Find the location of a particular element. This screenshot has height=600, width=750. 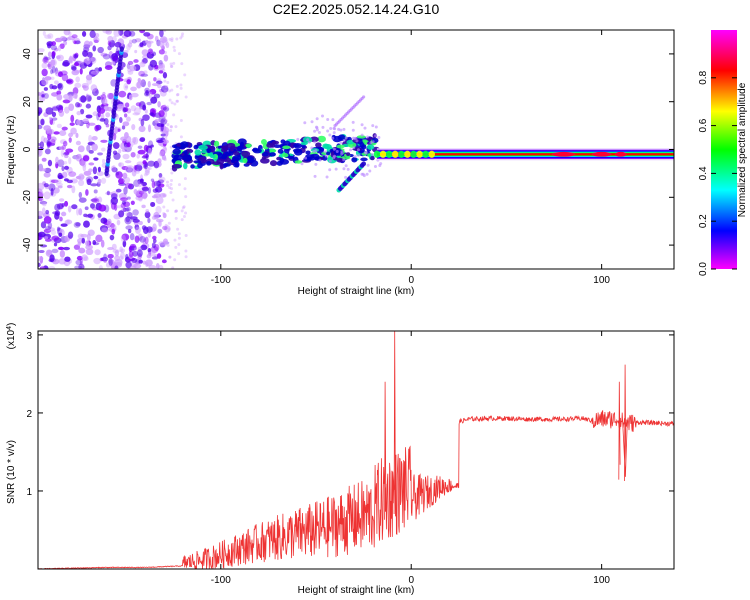

snr-x-tick-label: 0 is located at coordinates (411, 580).